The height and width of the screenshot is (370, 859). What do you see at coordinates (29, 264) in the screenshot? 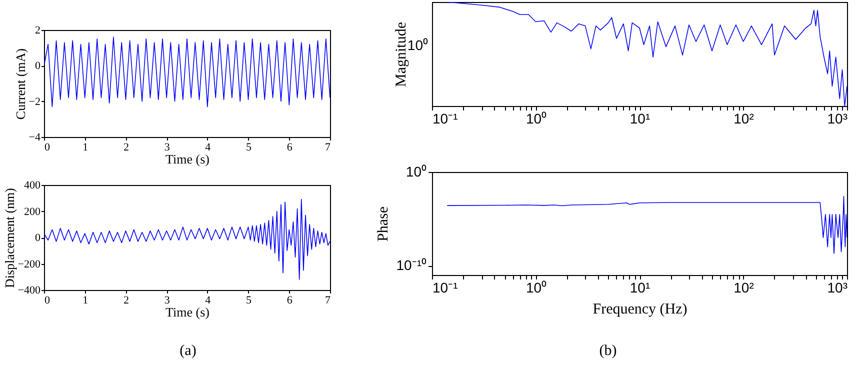
I see `y-tick-label: −200` at bounding box center [29, 264].